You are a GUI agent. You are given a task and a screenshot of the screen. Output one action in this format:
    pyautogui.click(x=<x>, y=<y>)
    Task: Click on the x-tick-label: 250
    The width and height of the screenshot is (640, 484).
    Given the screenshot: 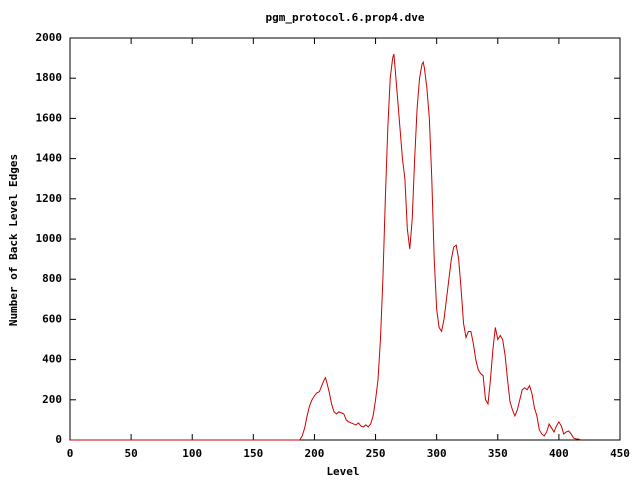 What is the action you would take?
    pyautogui.click(x=376, y=453)
    